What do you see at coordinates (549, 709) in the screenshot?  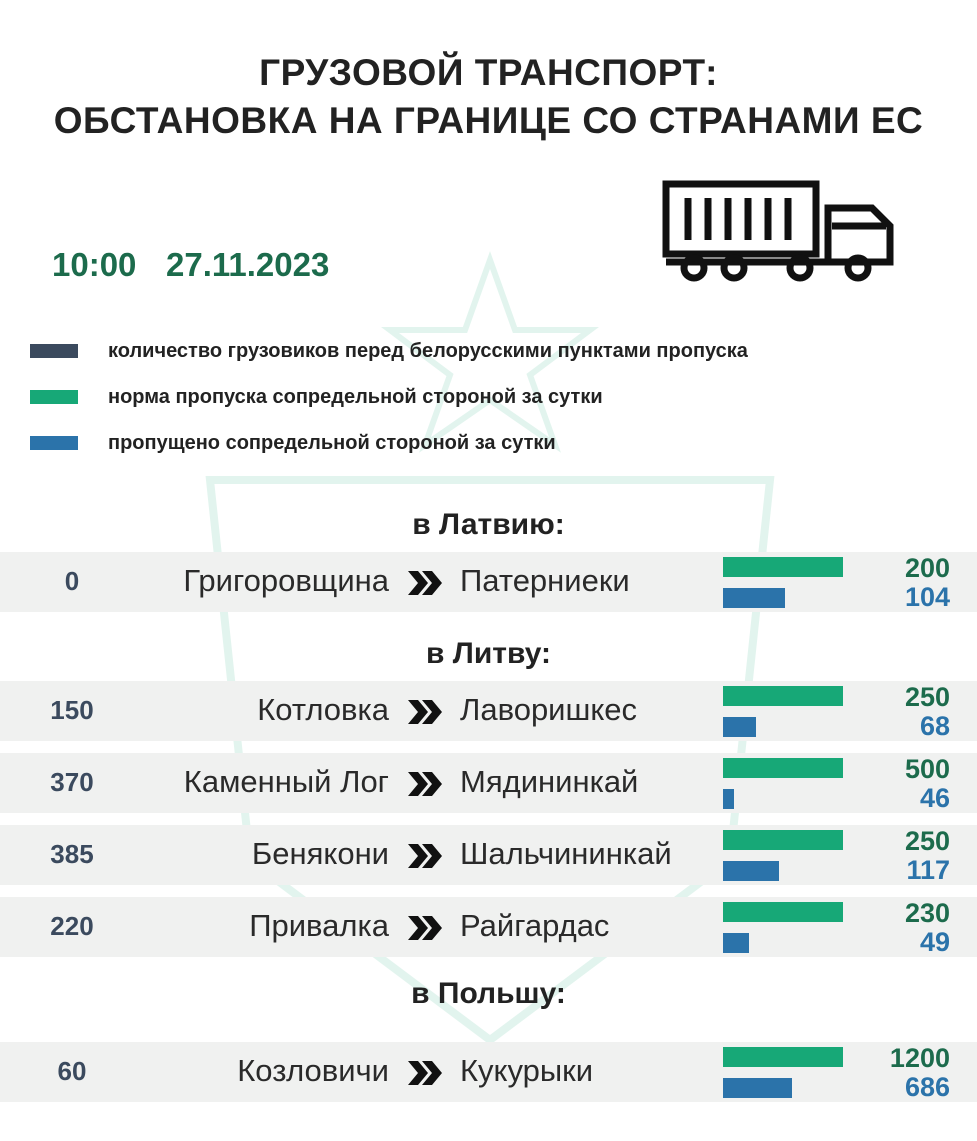 I see `to-point: Лаворишкес` at bounding box center [549, 709].